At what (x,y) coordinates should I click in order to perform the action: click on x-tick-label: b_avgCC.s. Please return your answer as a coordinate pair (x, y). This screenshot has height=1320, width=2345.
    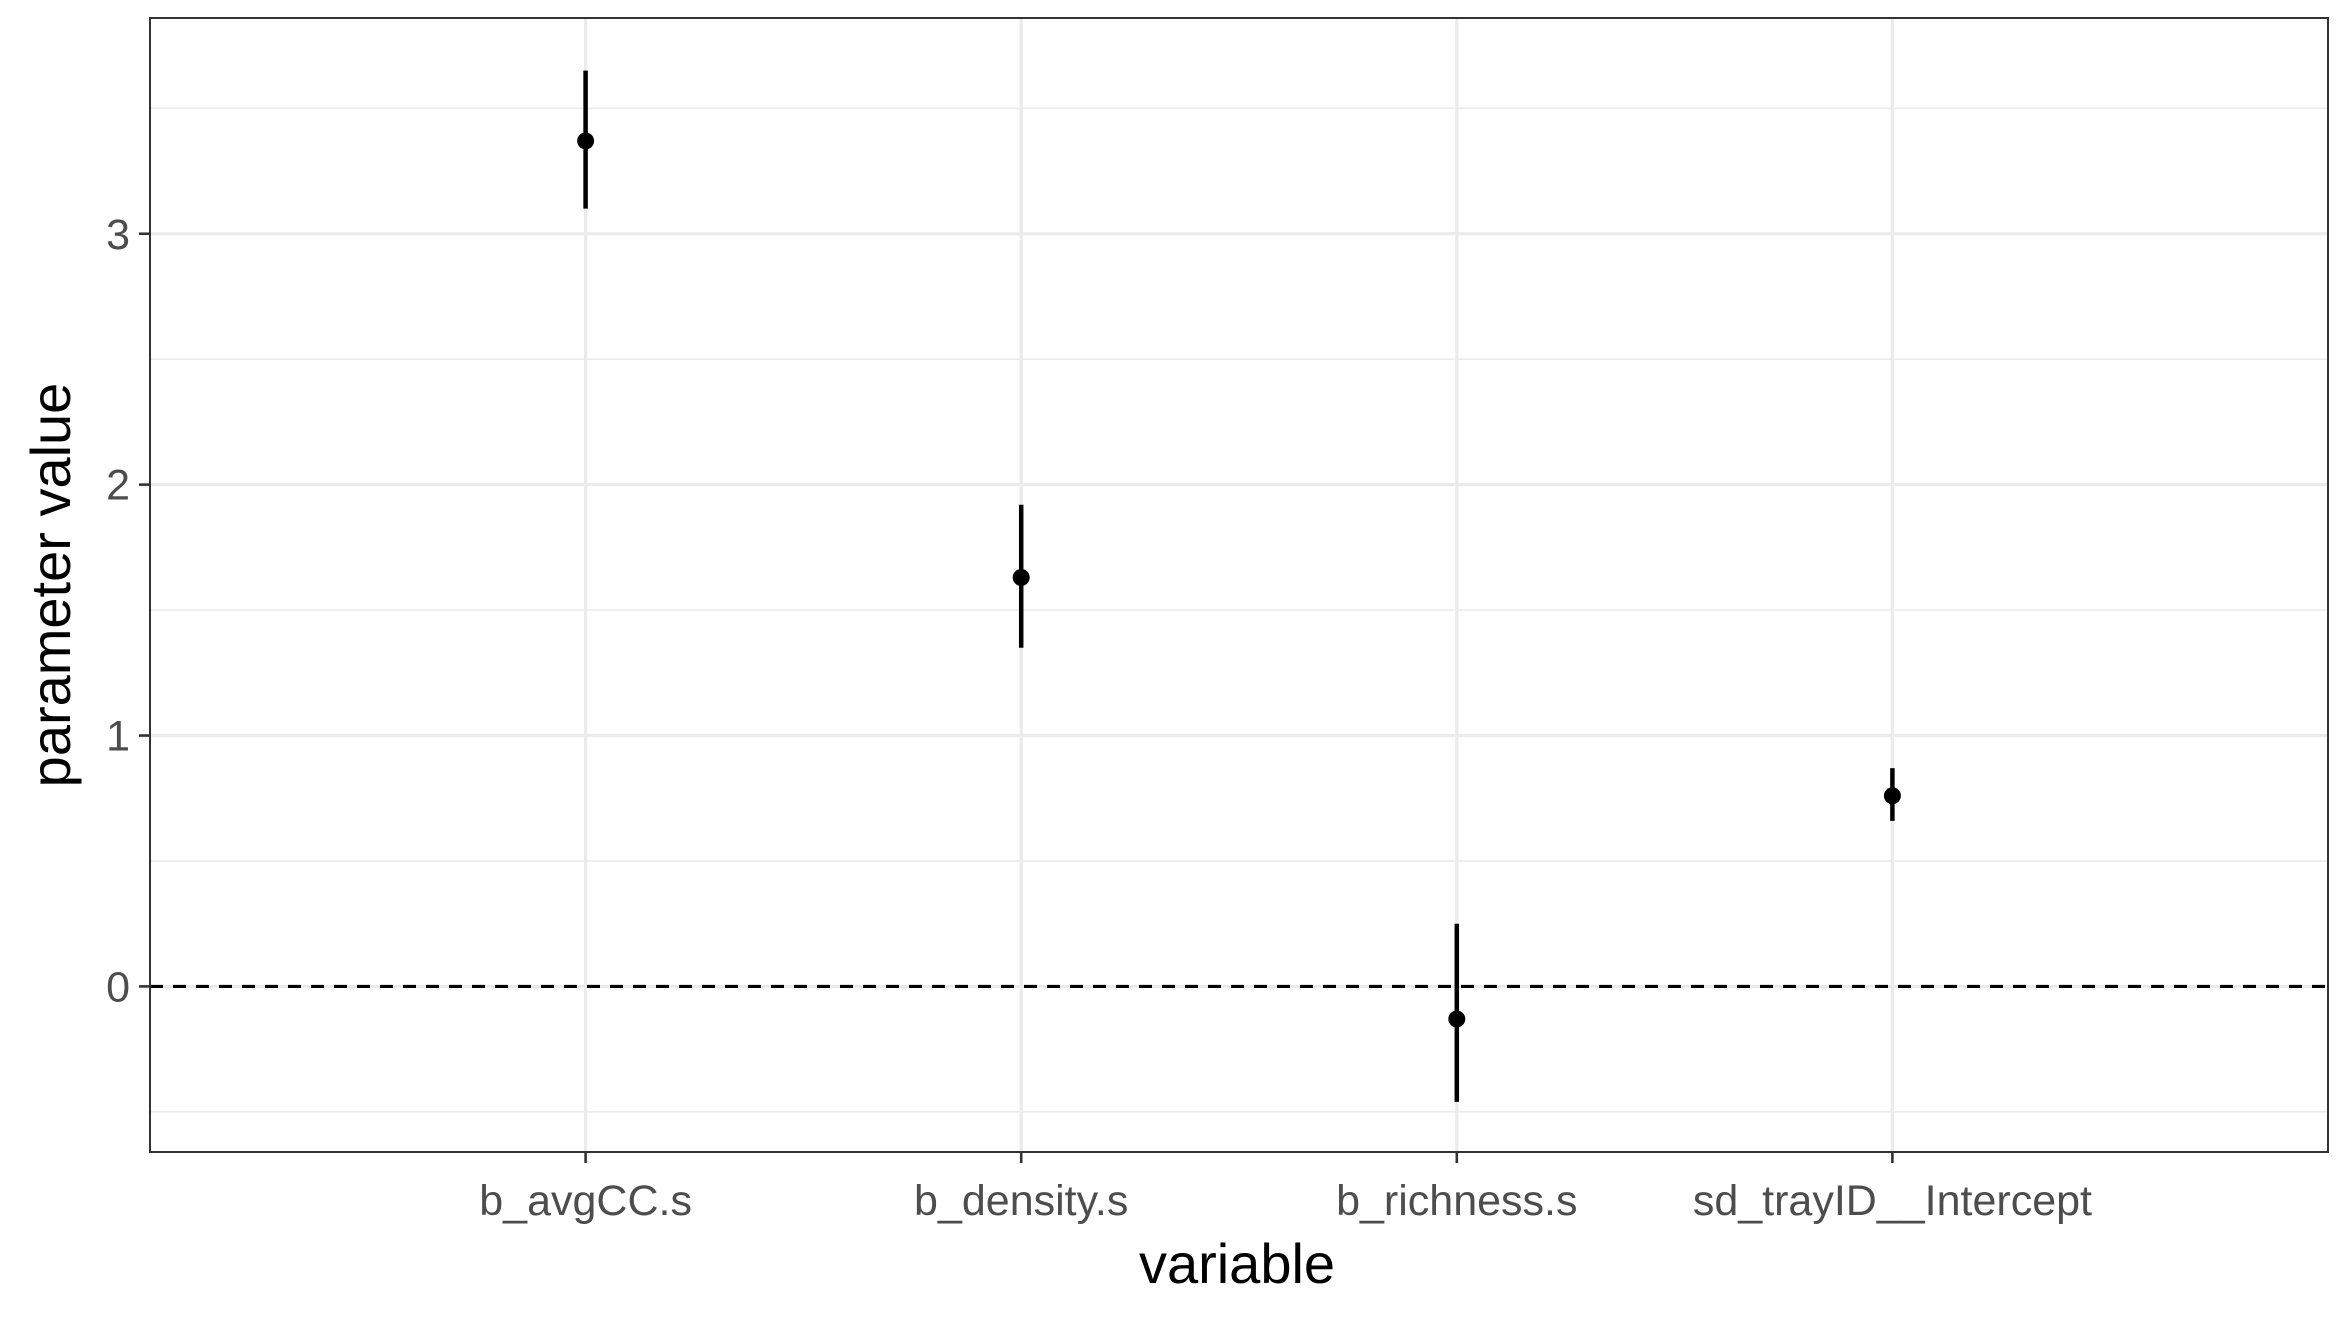
    Looking at the image, I should click on (585, 1201).